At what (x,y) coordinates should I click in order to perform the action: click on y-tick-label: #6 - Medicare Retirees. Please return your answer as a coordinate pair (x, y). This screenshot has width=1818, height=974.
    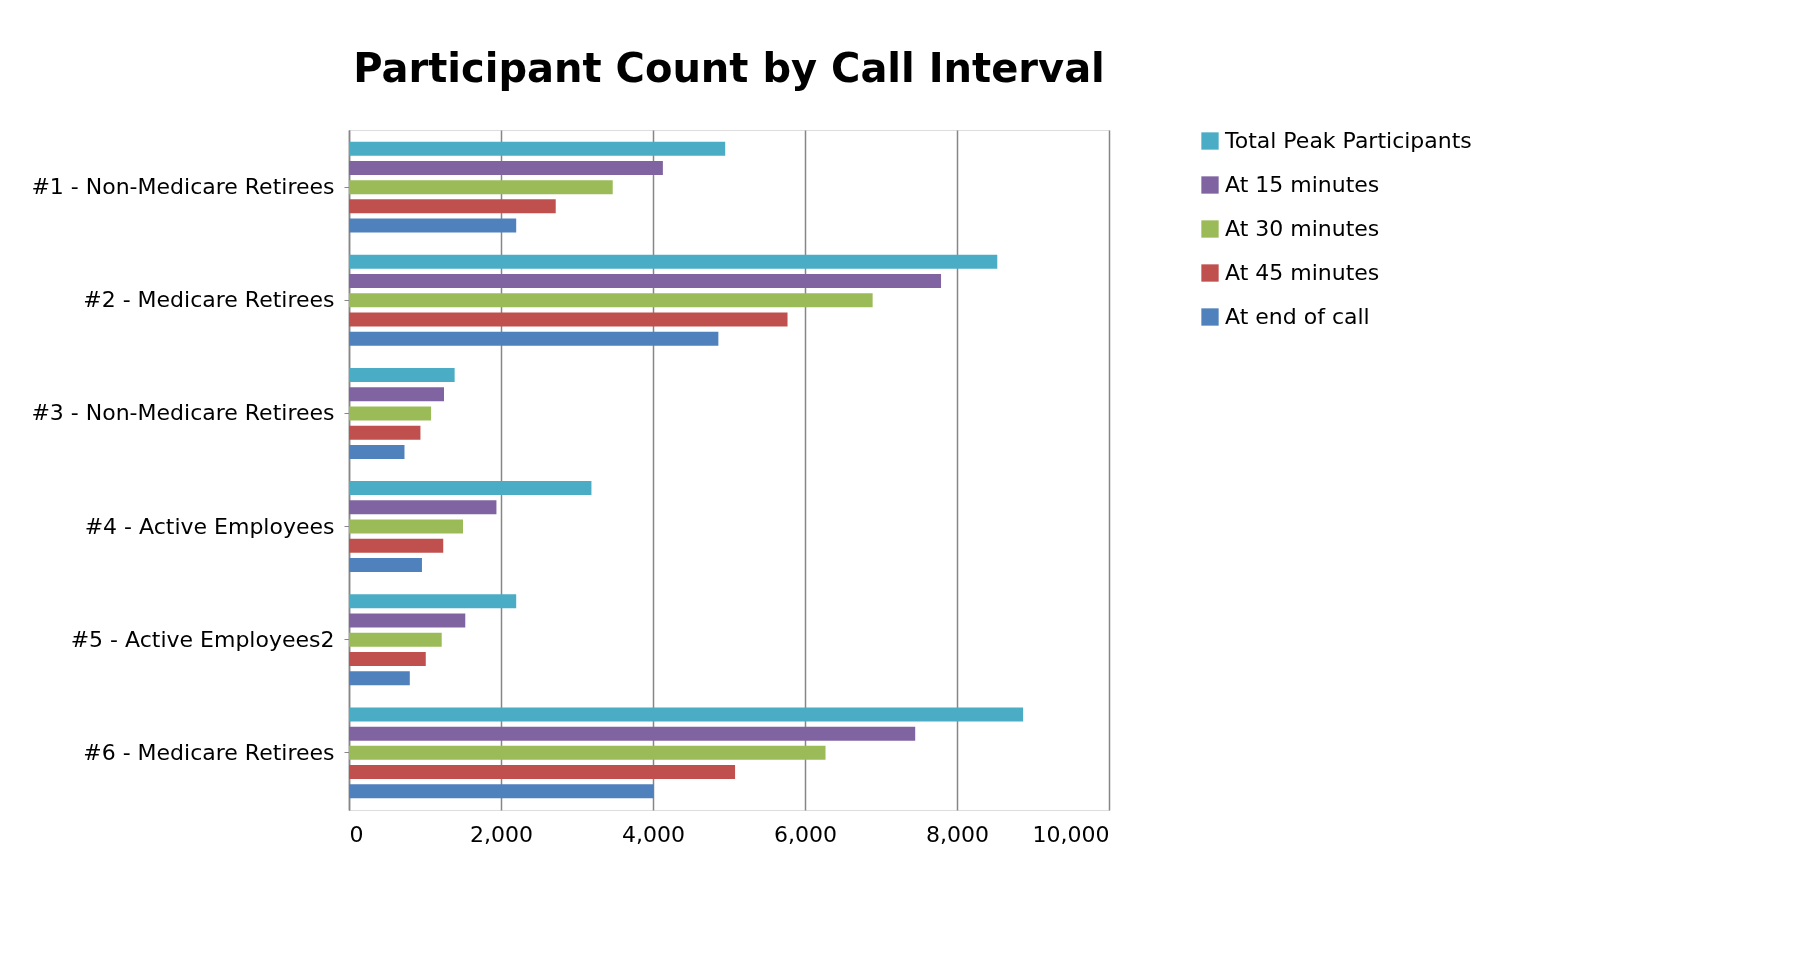
    Looking at the image, I should click on (209, 752).